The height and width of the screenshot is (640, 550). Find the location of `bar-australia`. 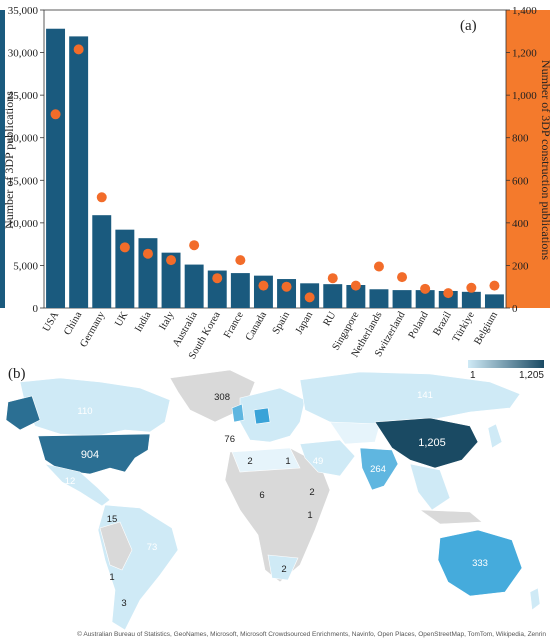

bar-australia is located at coordinates (194, 286).